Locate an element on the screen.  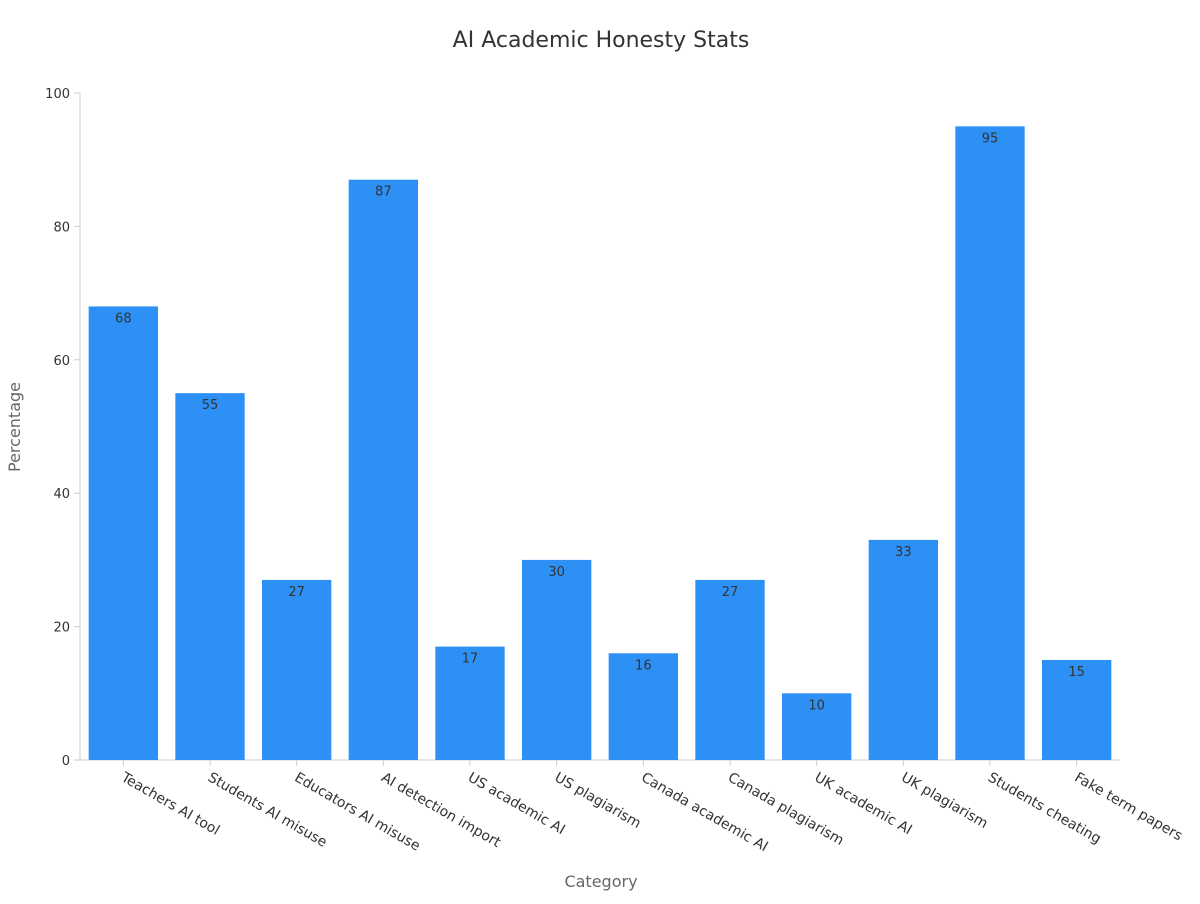
x-axis-title: Category is located at coordinates (600, 881).